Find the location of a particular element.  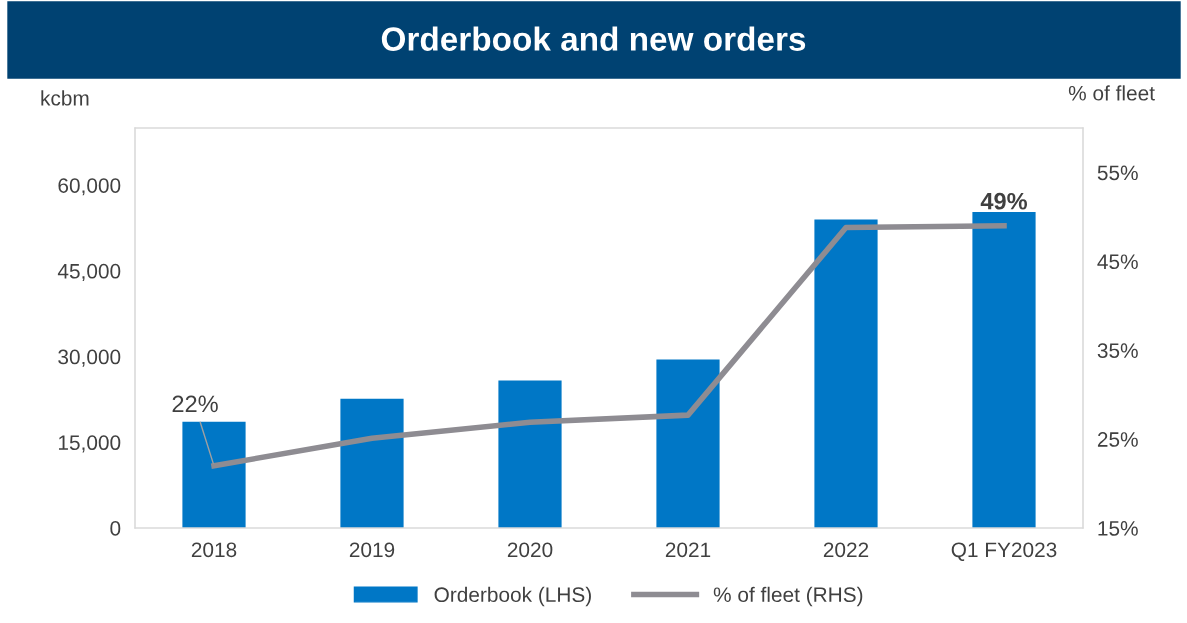

y2-tick-label: 45% is located at coordinates (1117, 262).